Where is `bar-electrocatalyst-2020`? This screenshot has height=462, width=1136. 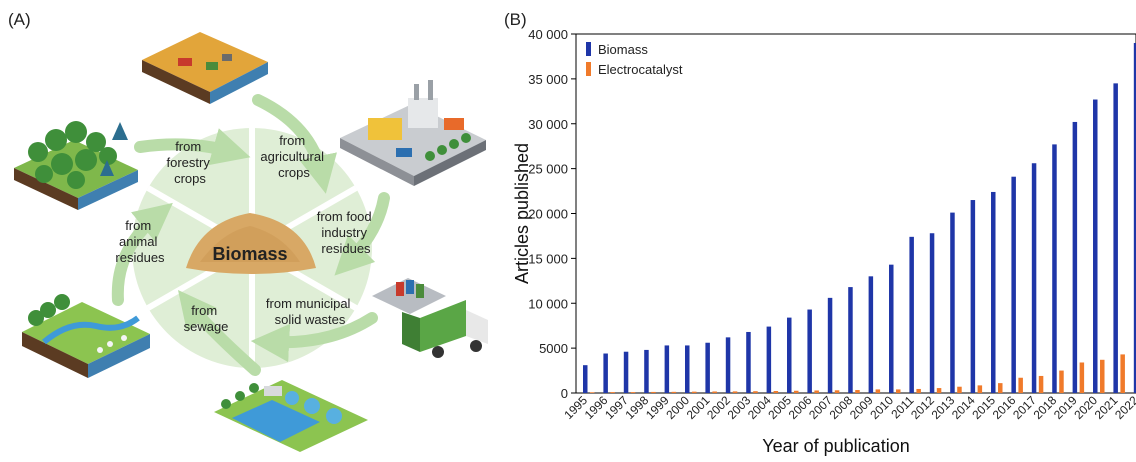 bar-electrocatalyst-2020 is located at coordinates (1102, 376).